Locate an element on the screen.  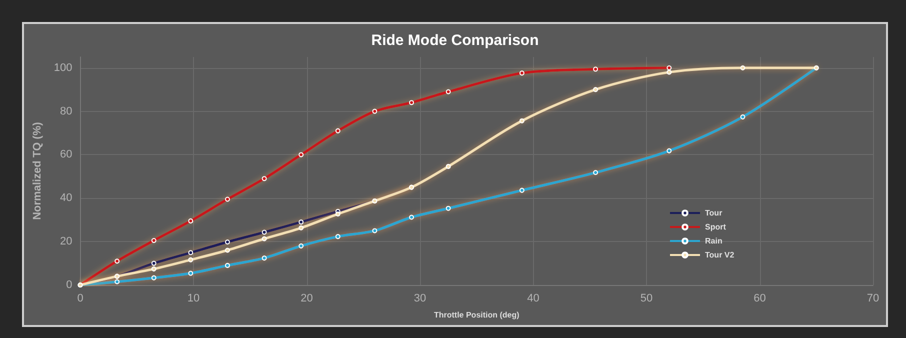
legend-label: Tour is located at coordinates (713, 213).